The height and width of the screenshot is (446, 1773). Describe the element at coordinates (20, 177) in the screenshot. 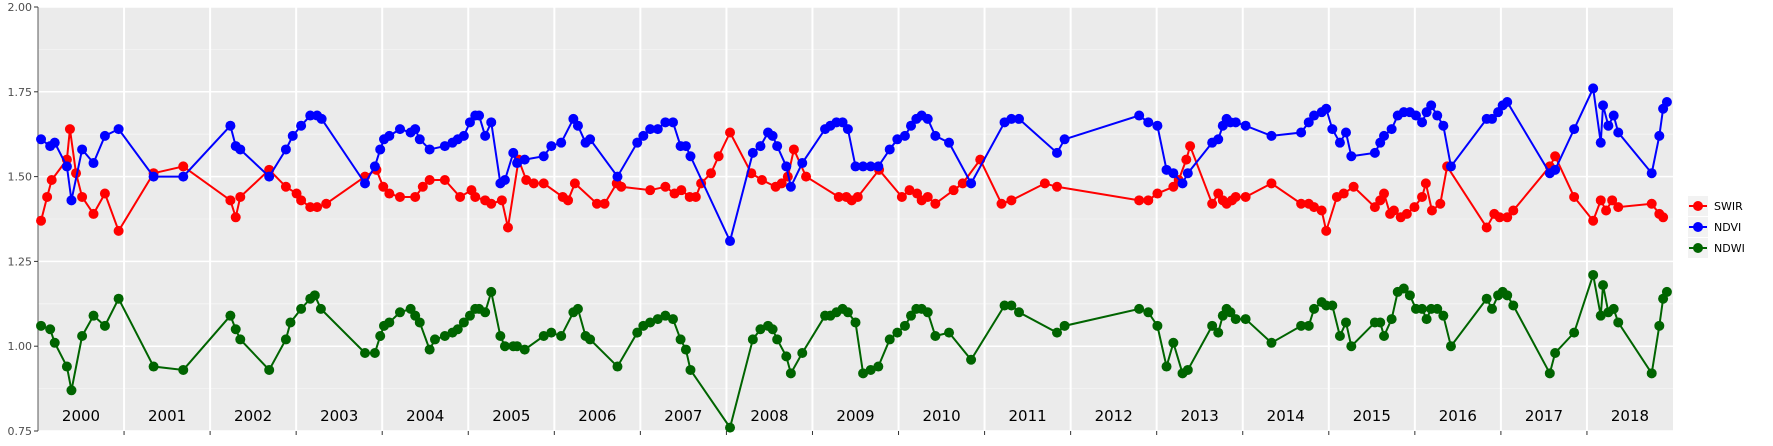

I see `y-tick-label: 1.50` at that location.